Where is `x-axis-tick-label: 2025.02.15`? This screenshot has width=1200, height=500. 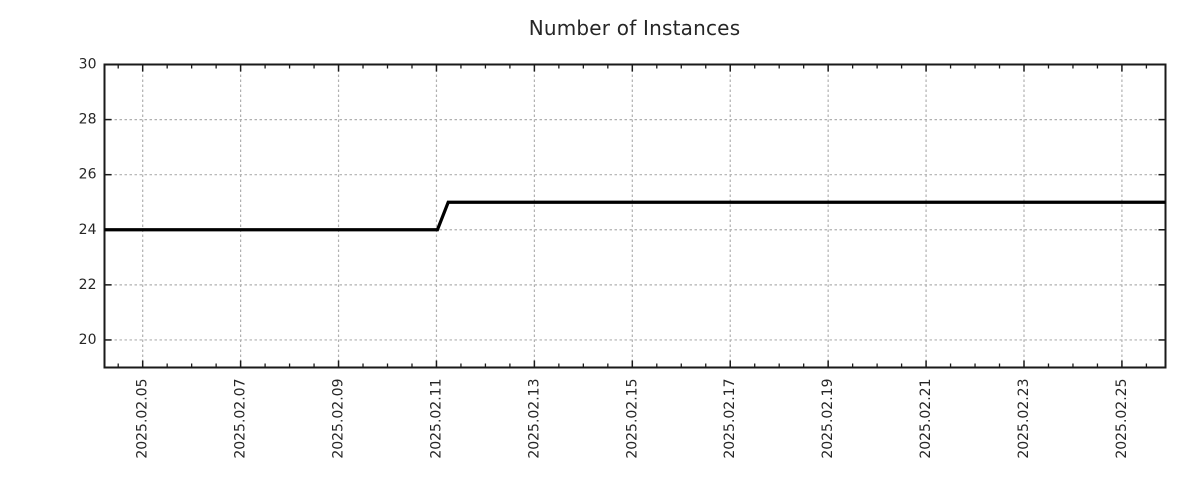 x-axis-tick-label: 2025.02.15 is located at coordinates (632, 419).